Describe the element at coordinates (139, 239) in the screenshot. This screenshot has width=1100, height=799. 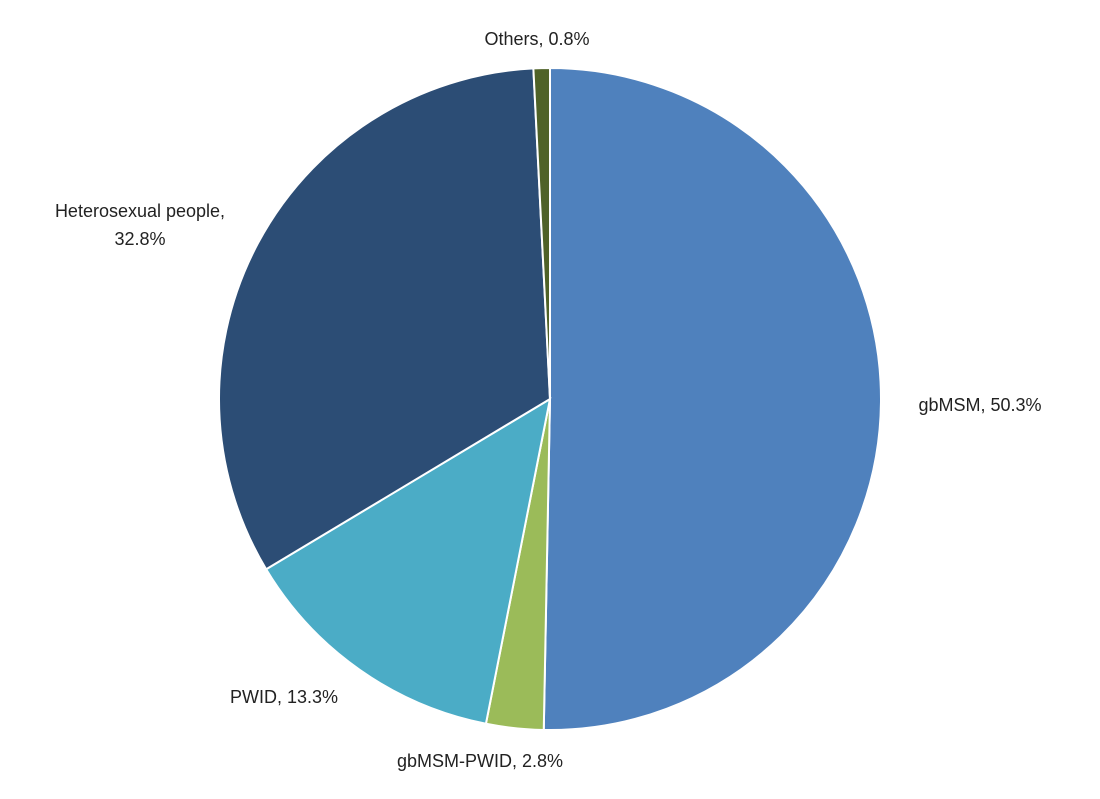
I see `label-line: 32.8%` at that location.